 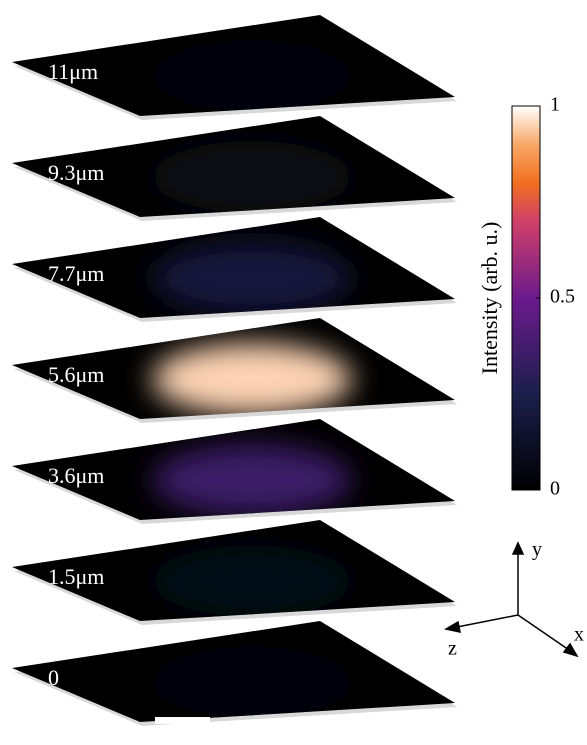 What do you see at coordinates (53, 677) in the screenshot?
I see `slice-label: 0` at bounding box center [53, 677].